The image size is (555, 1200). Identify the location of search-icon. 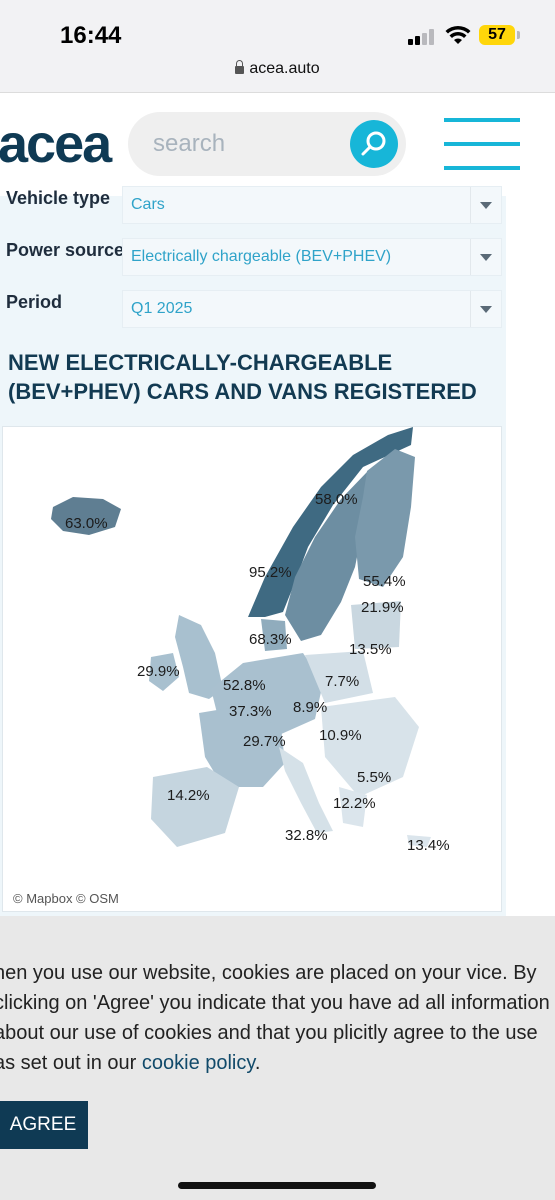
(373, 143).